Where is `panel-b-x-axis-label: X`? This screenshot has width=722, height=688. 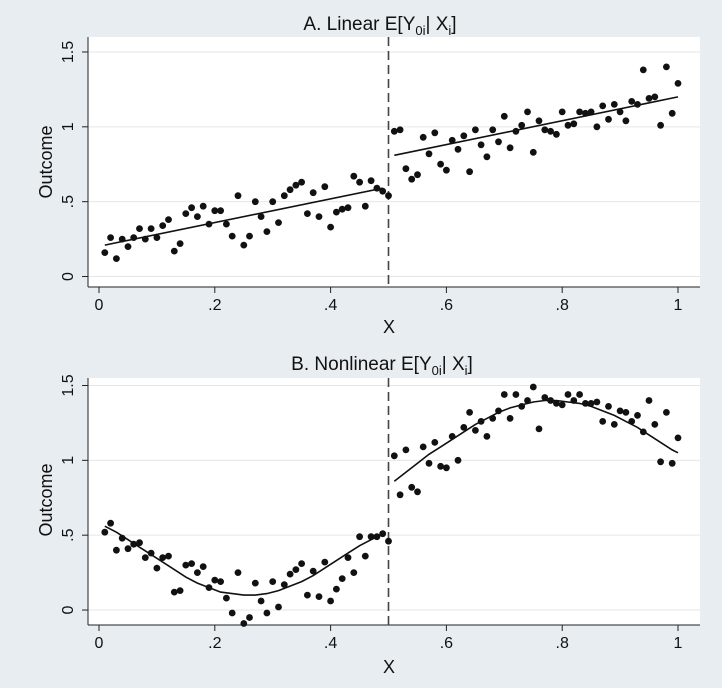
panel-b-x-axis-label: X is located at coordinates (389, 667).